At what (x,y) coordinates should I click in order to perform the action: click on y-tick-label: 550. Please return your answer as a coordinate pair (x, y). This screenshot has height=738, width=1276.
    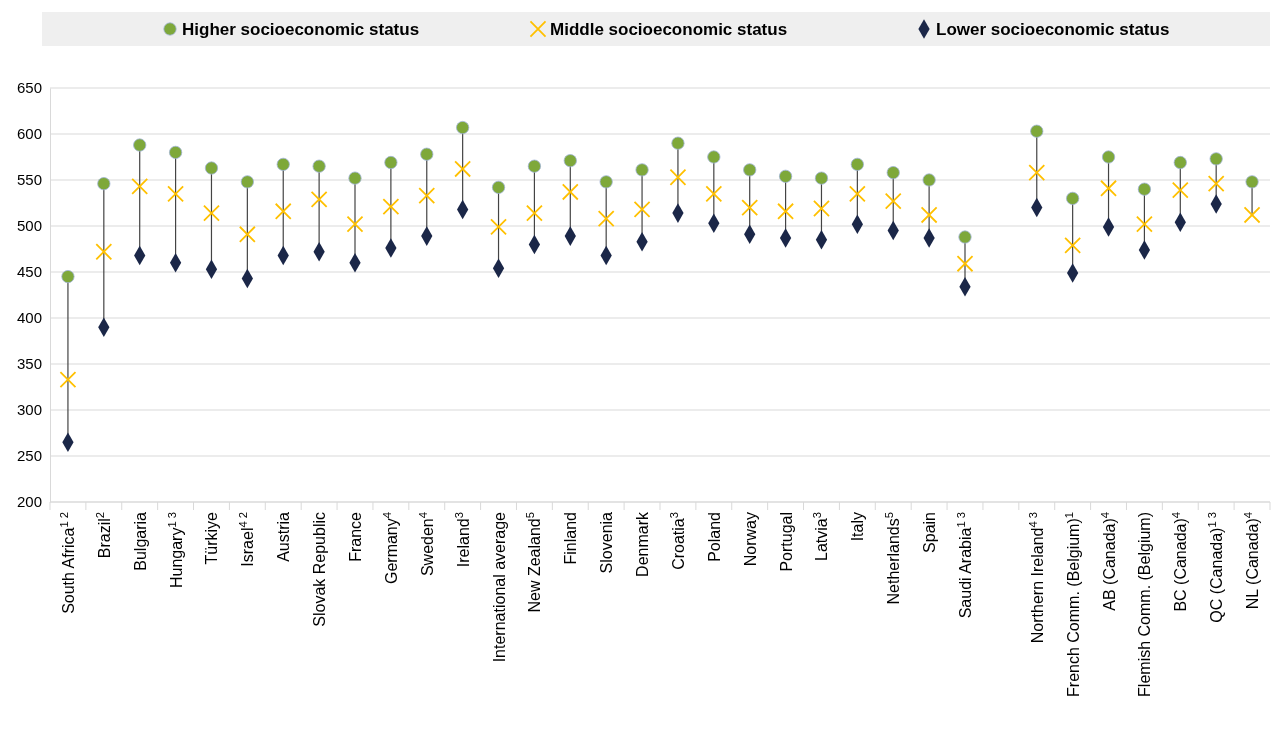
    Looking at the image, I should click on (29, 180).